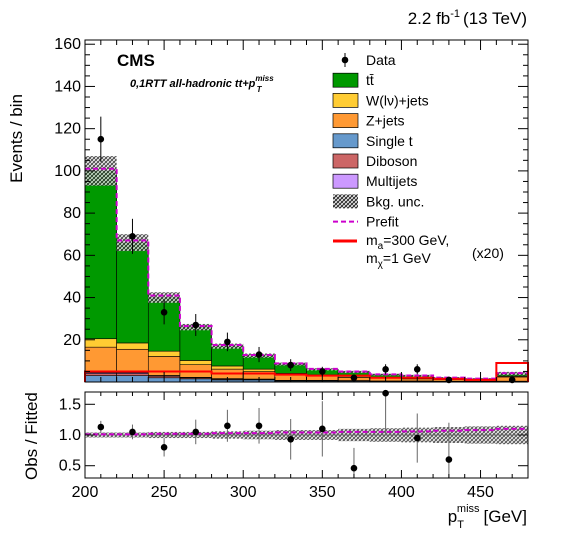  I want to click on main-ytick-label-0: 20, so click(72, 340).